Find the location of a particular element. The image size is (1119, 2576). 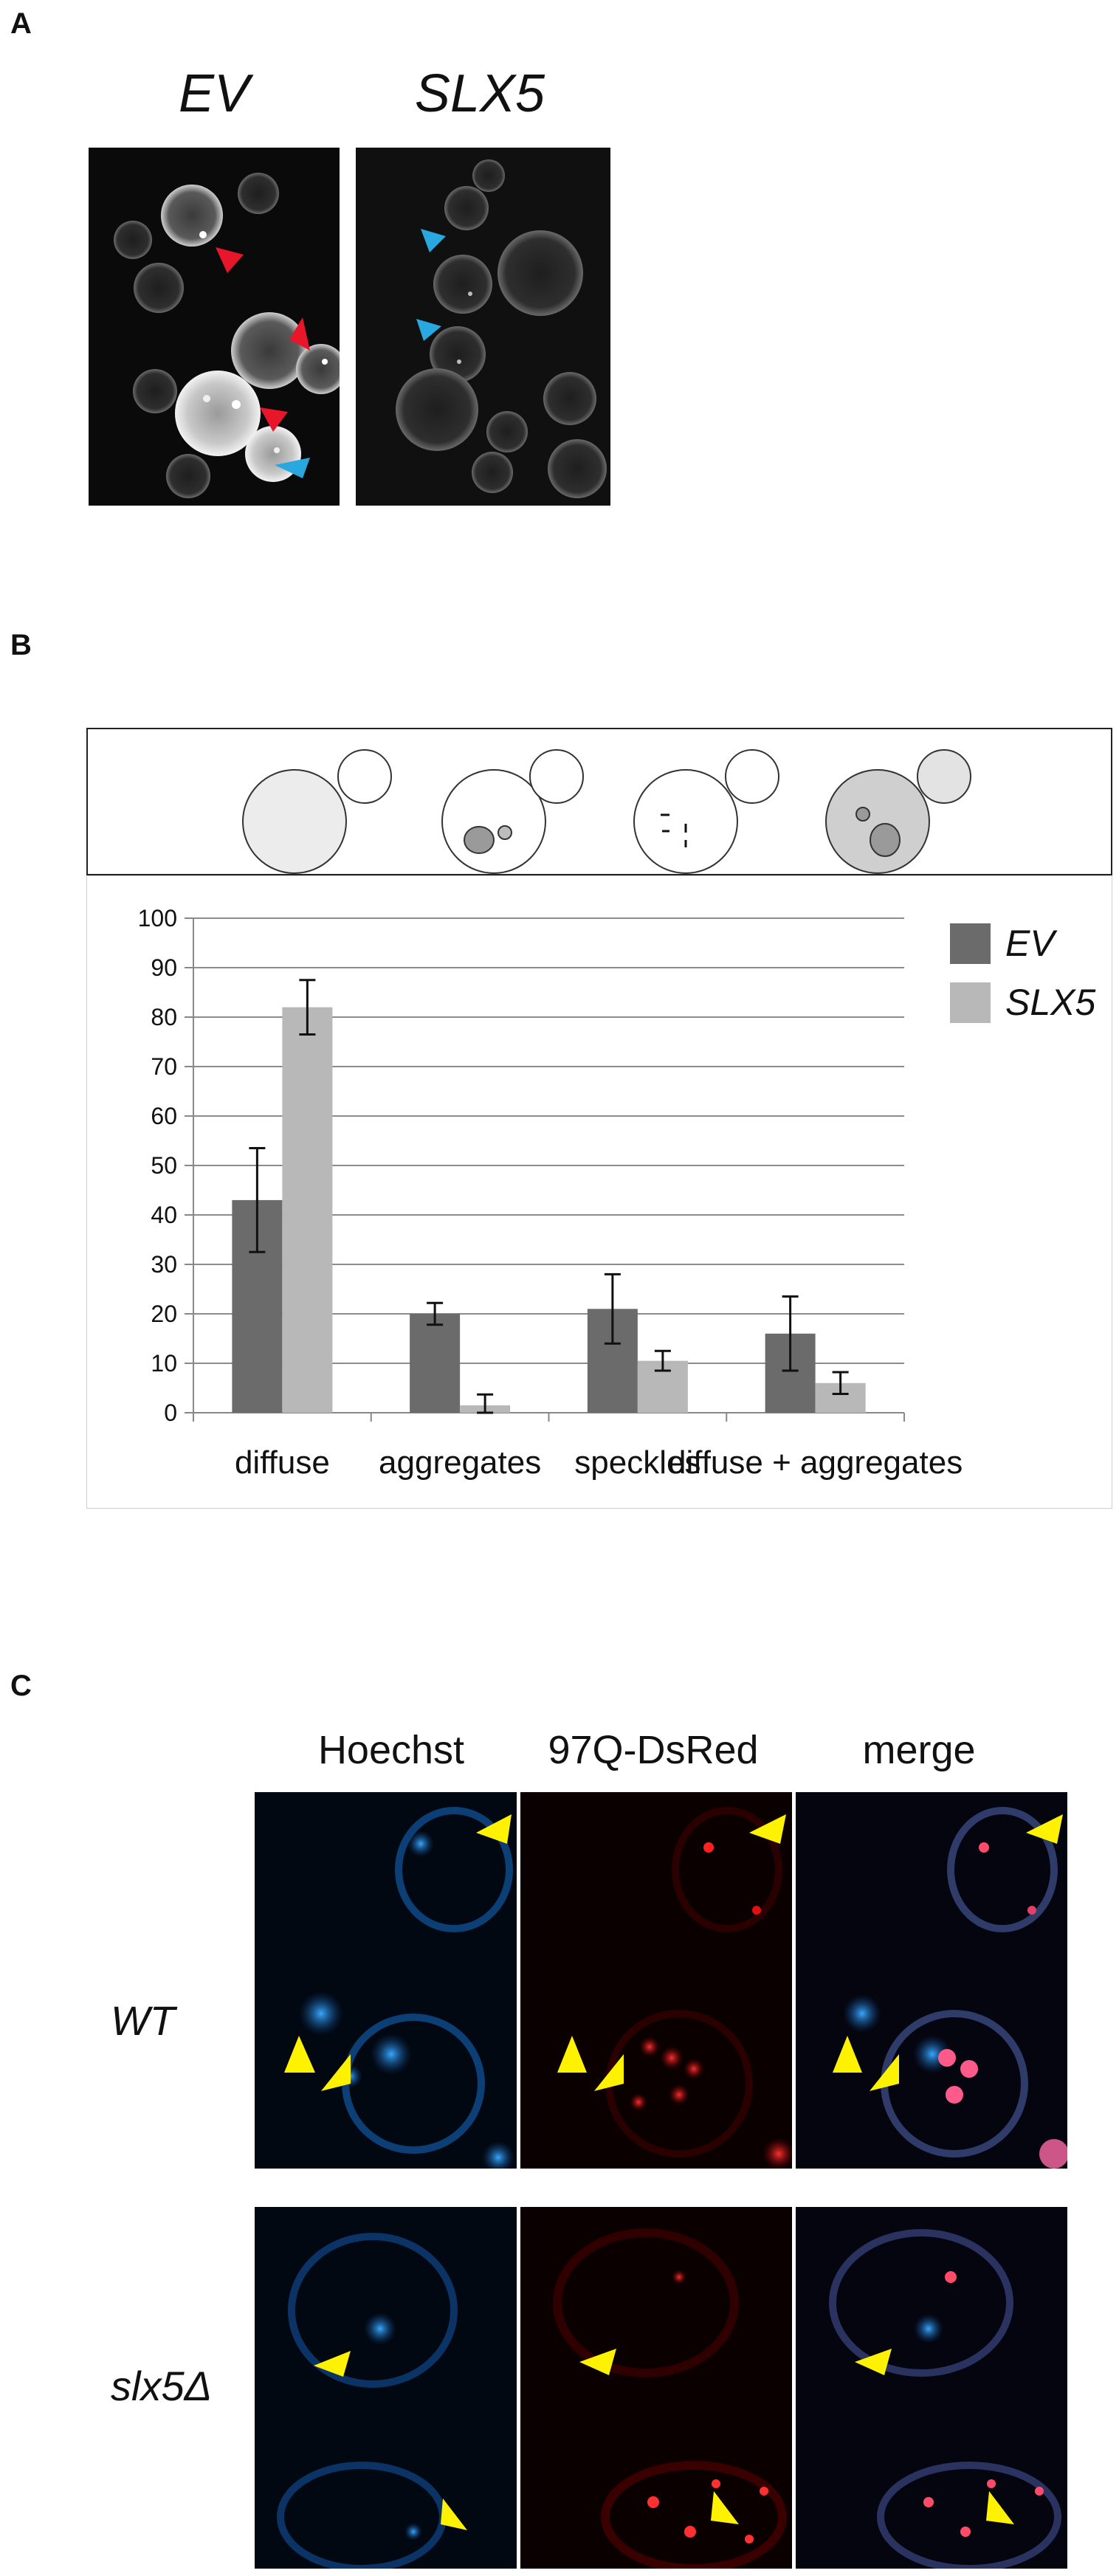

x-tick-label: diffuse + aggregates is located at coordinates (815, 1463).